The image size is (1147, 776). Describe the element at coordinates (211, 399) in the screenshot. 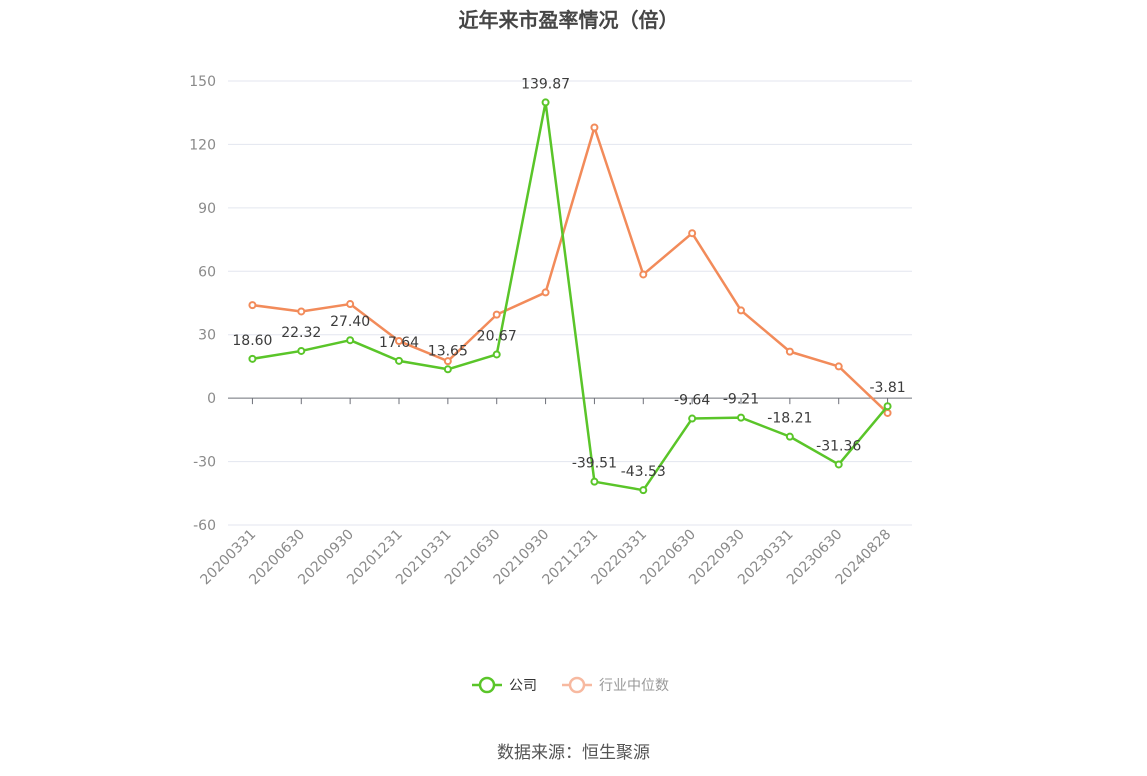

I see `y-tick-label: 0` at that location.